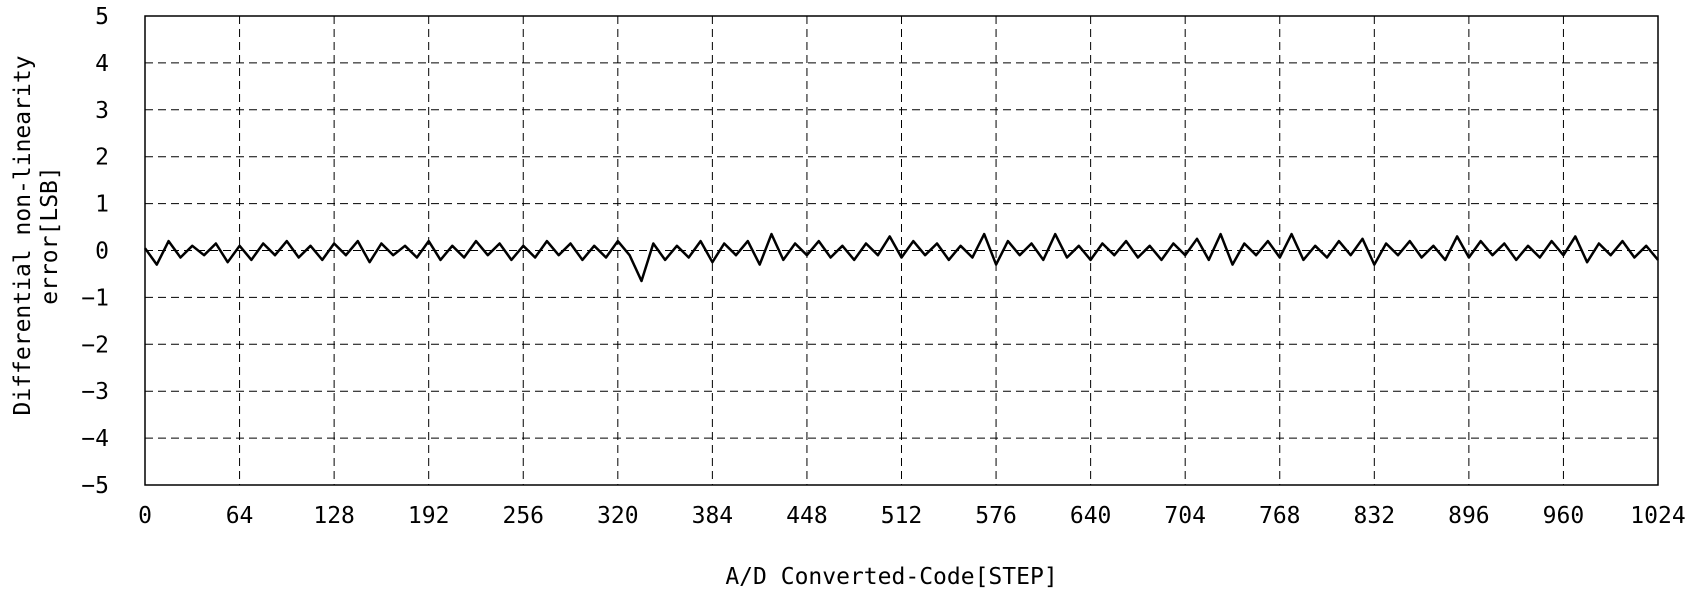  Describe the element at coordinates (102, 17) in the screenshot. I see `y-tick-label: 5` at that location.